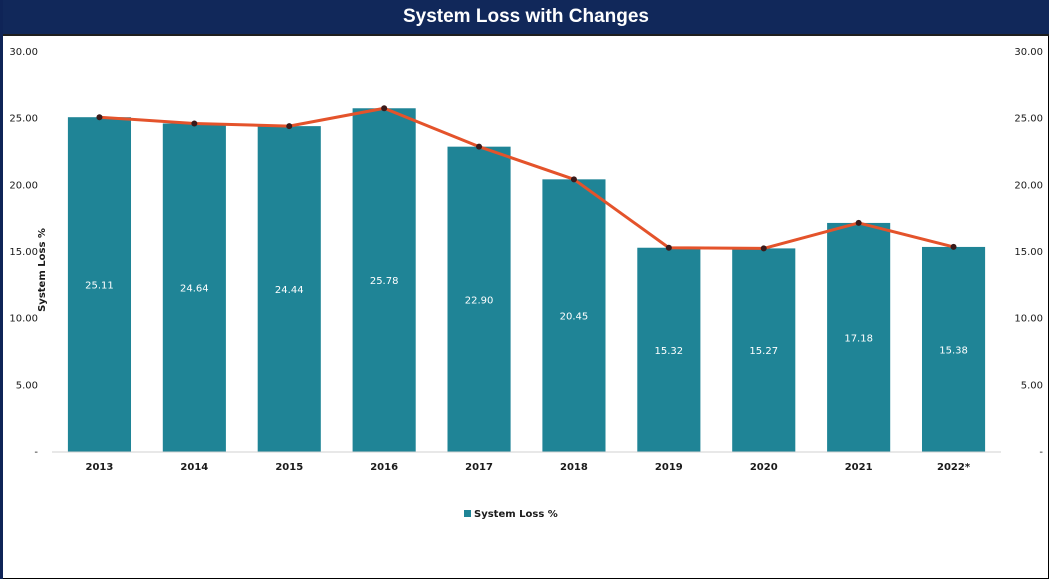 The image size is (1049, 579). I want to click on data-label: 15.38, so click(953, 350).